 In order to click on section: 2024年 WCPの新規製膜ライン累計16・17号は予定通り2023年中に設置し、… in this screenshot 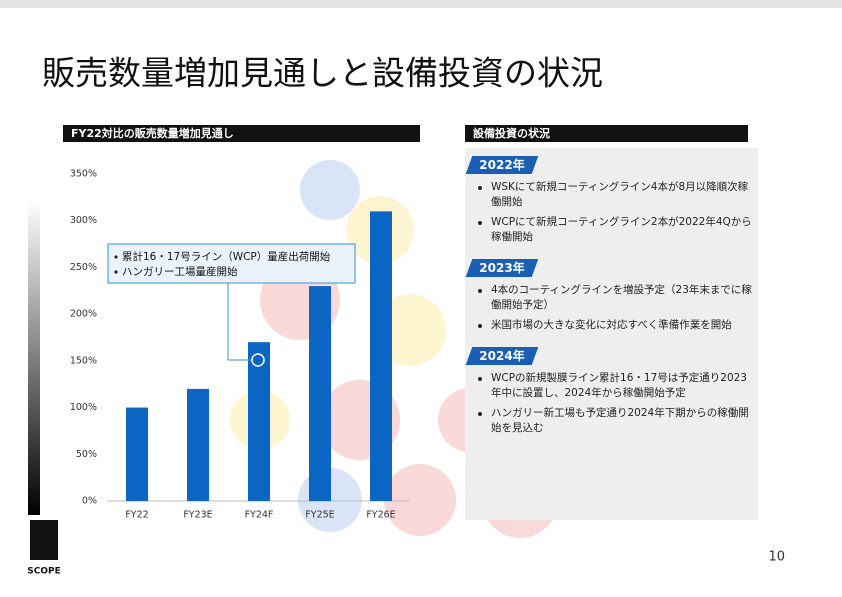, I will do `click(613, 390)`.